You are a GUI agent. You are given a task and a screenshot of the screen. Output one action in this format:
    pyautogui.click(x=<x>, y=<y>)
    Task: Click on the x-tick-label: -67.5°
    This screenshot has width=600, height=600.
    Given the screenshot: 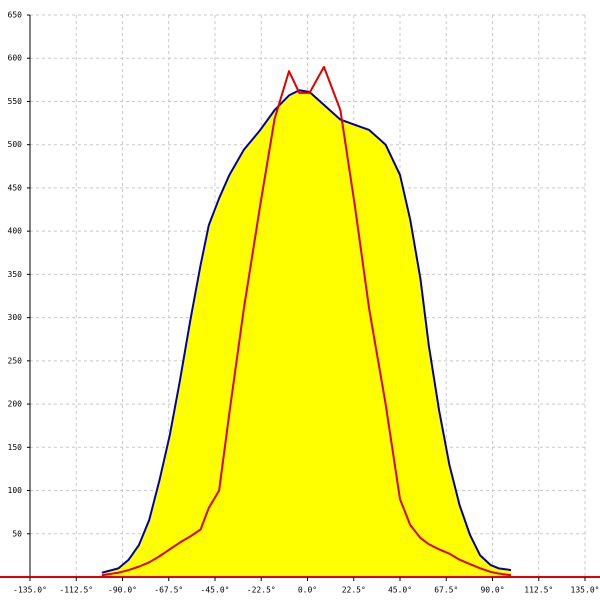 What is the action you would take?
    pyautogui.click(x=168, y=590)
    